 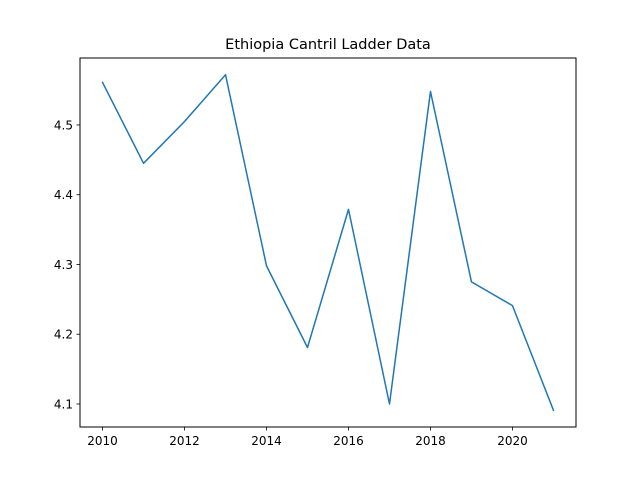 What do you see at coordinates (266, 441) in the screenshot?
I see `x-tick-label: 2014` at bounding box center [266, 441].